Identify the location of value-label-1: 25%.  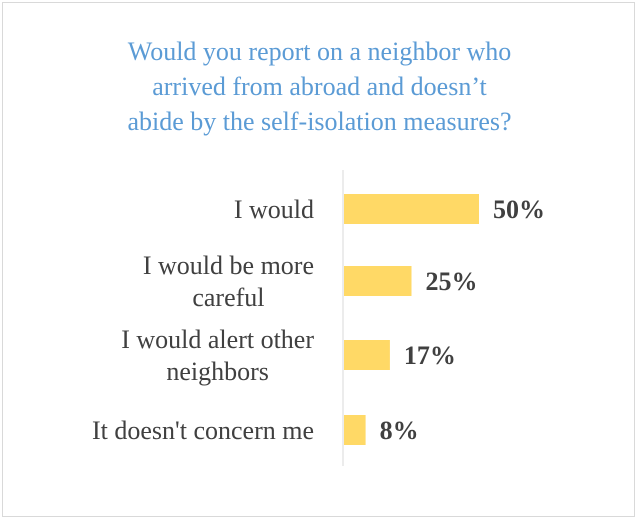
(452, 281).